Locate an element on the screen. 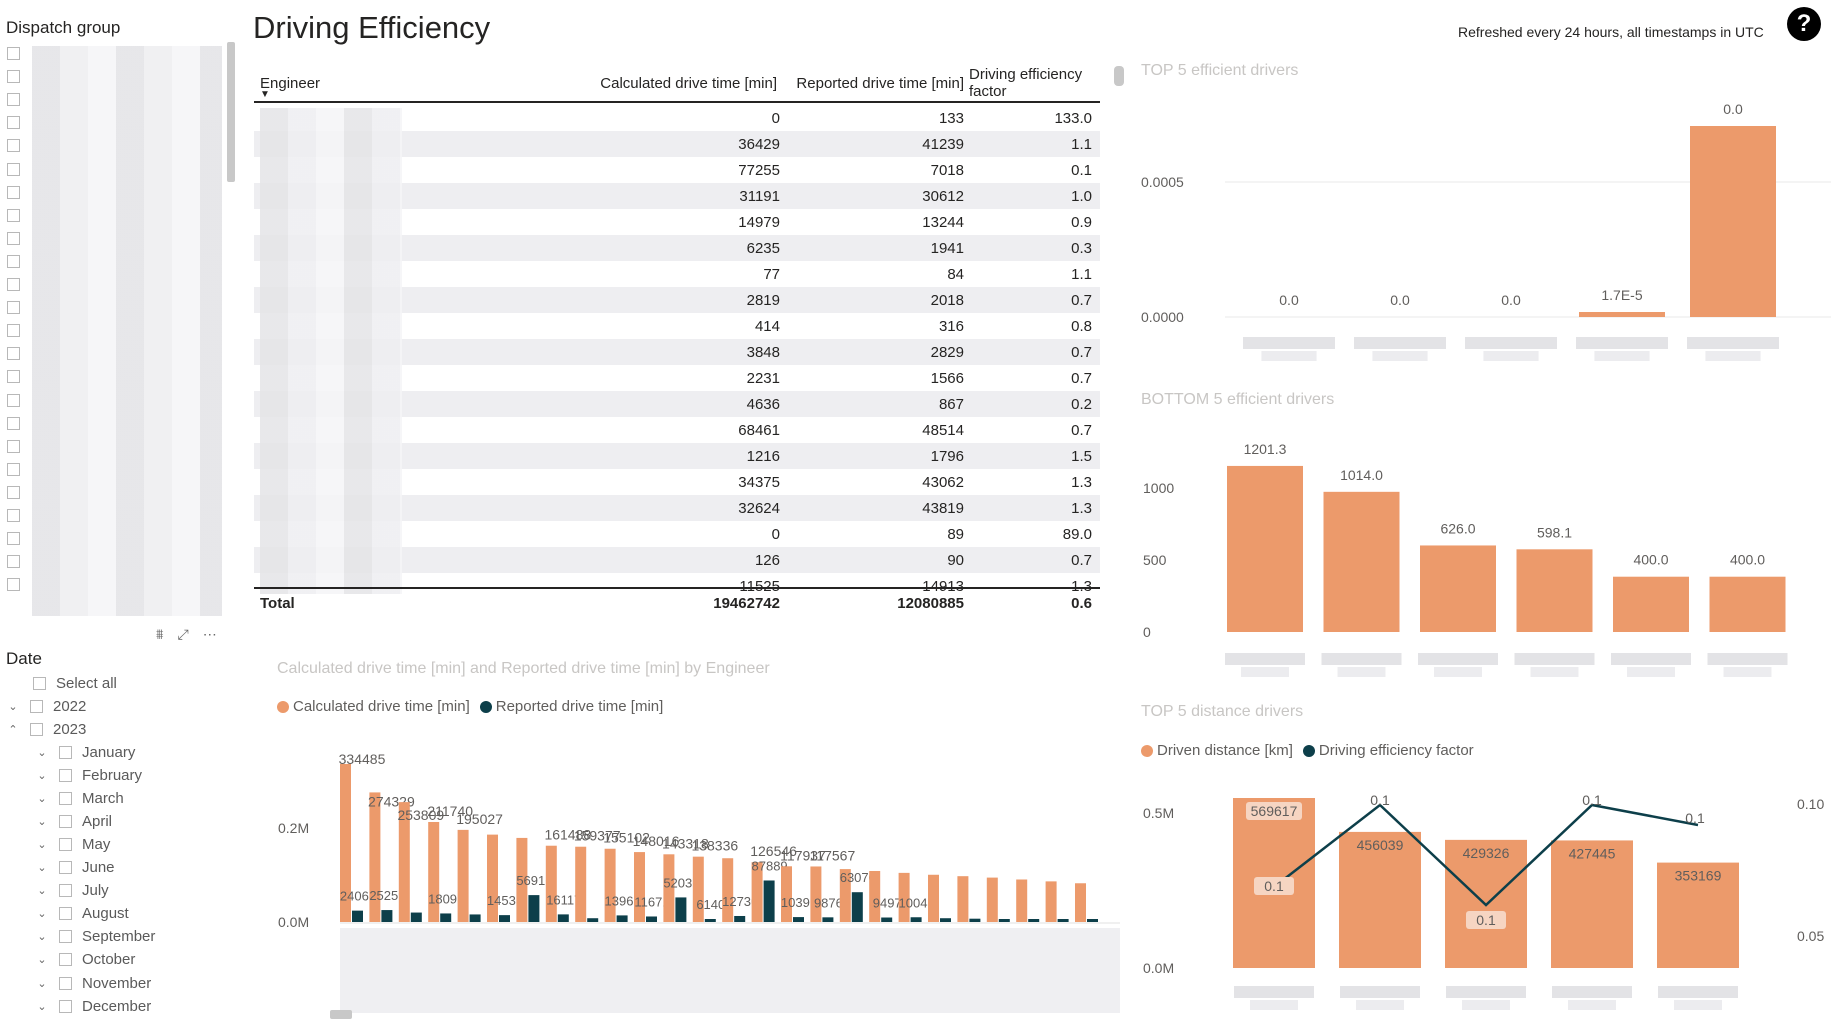 The height and width of the screenshot is (1035, 1832). date-month-item: ⌄ April is located at coordinates (73, 821).